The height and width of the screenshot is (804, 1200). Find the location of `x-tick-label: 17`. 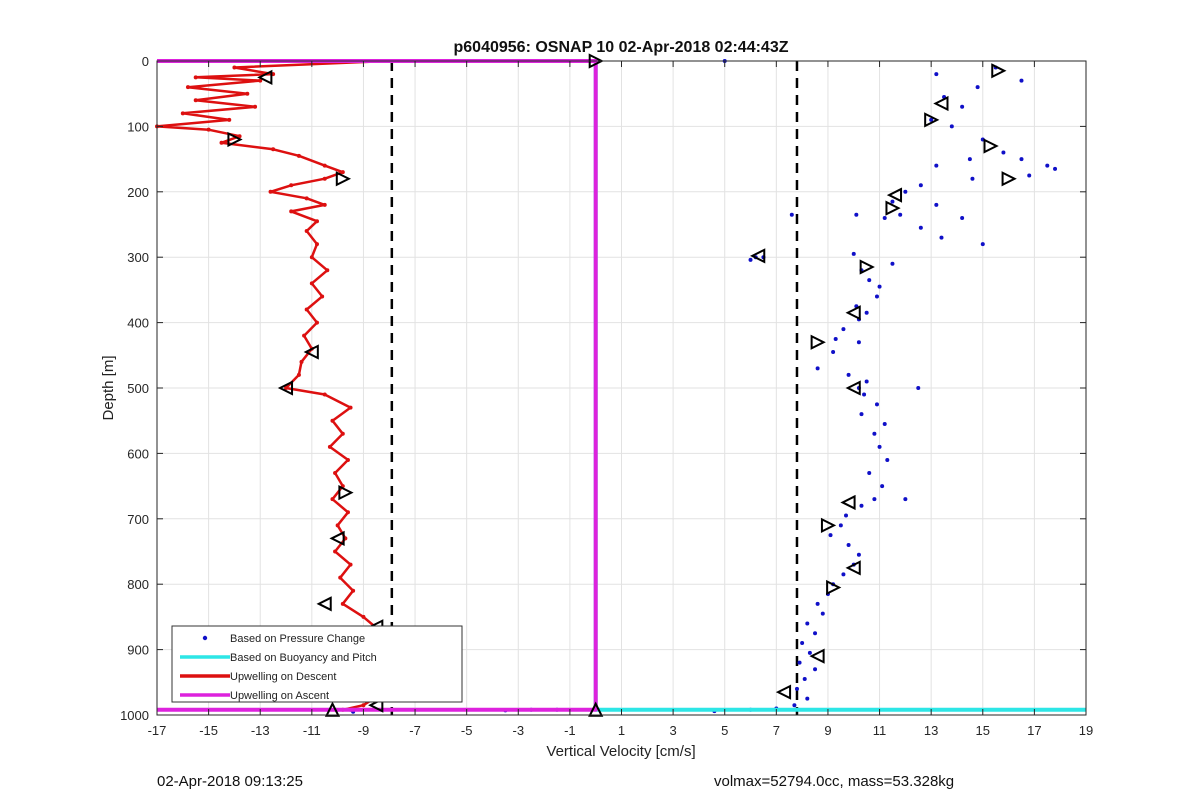

x-tick-label: 17 is located at coordinates (1034, 730).